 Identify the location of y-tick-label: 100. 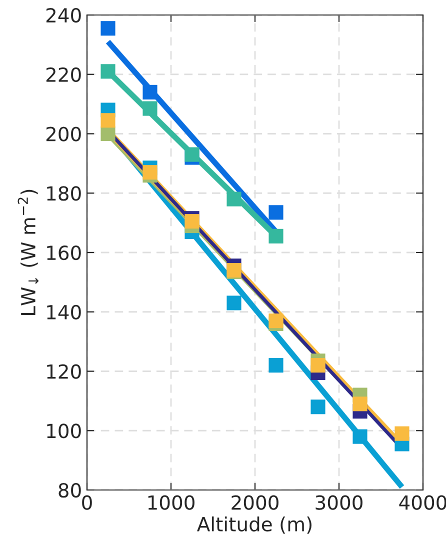
(64, 431).